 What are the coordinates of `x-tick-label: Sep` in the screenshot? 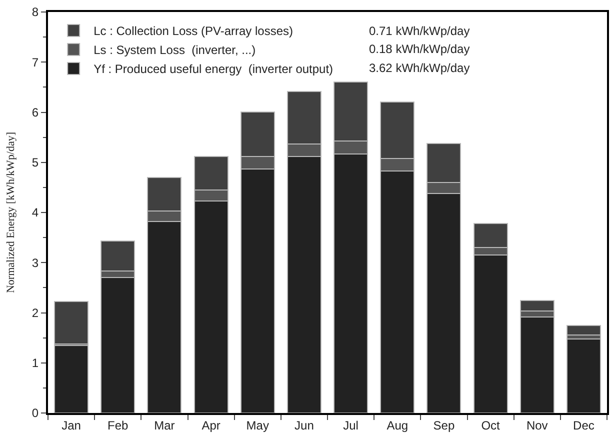 It's located at (444, 425).